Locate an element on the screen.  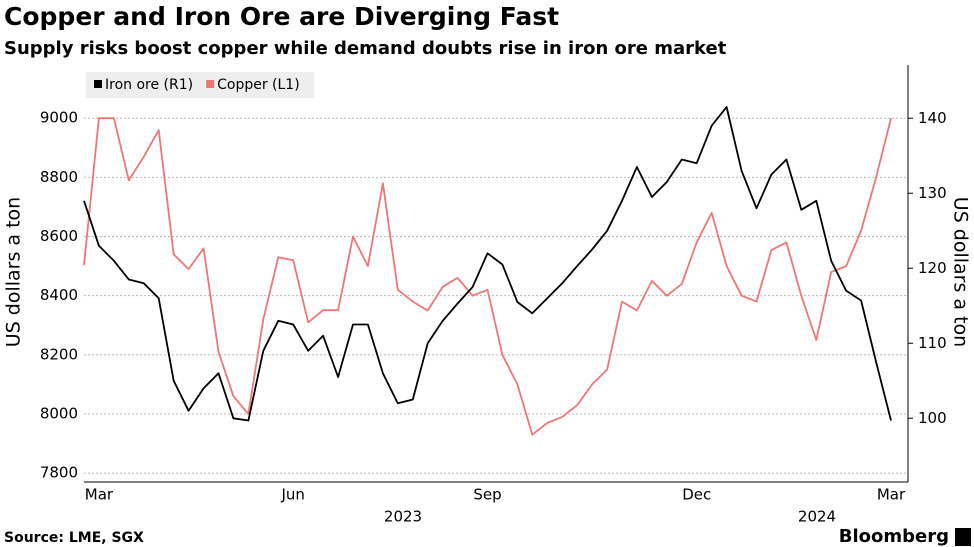
x-tick-label: Jun is located at coordinates (293, 495).